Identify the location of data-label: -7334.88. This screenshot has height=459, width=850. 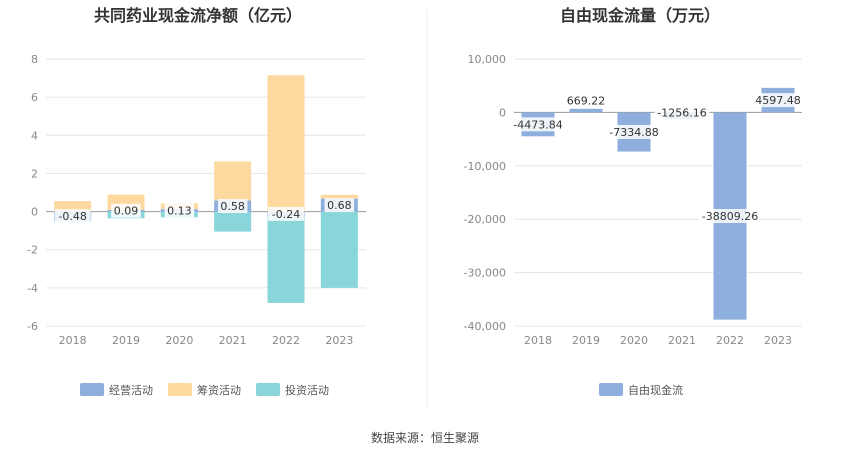
(633, 132).